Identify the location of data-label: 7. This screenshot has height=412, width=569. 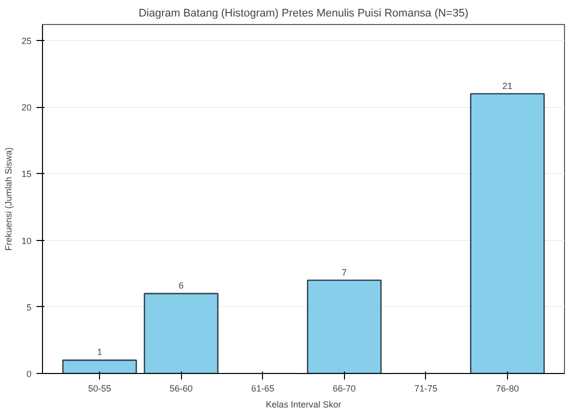
(344, 272).